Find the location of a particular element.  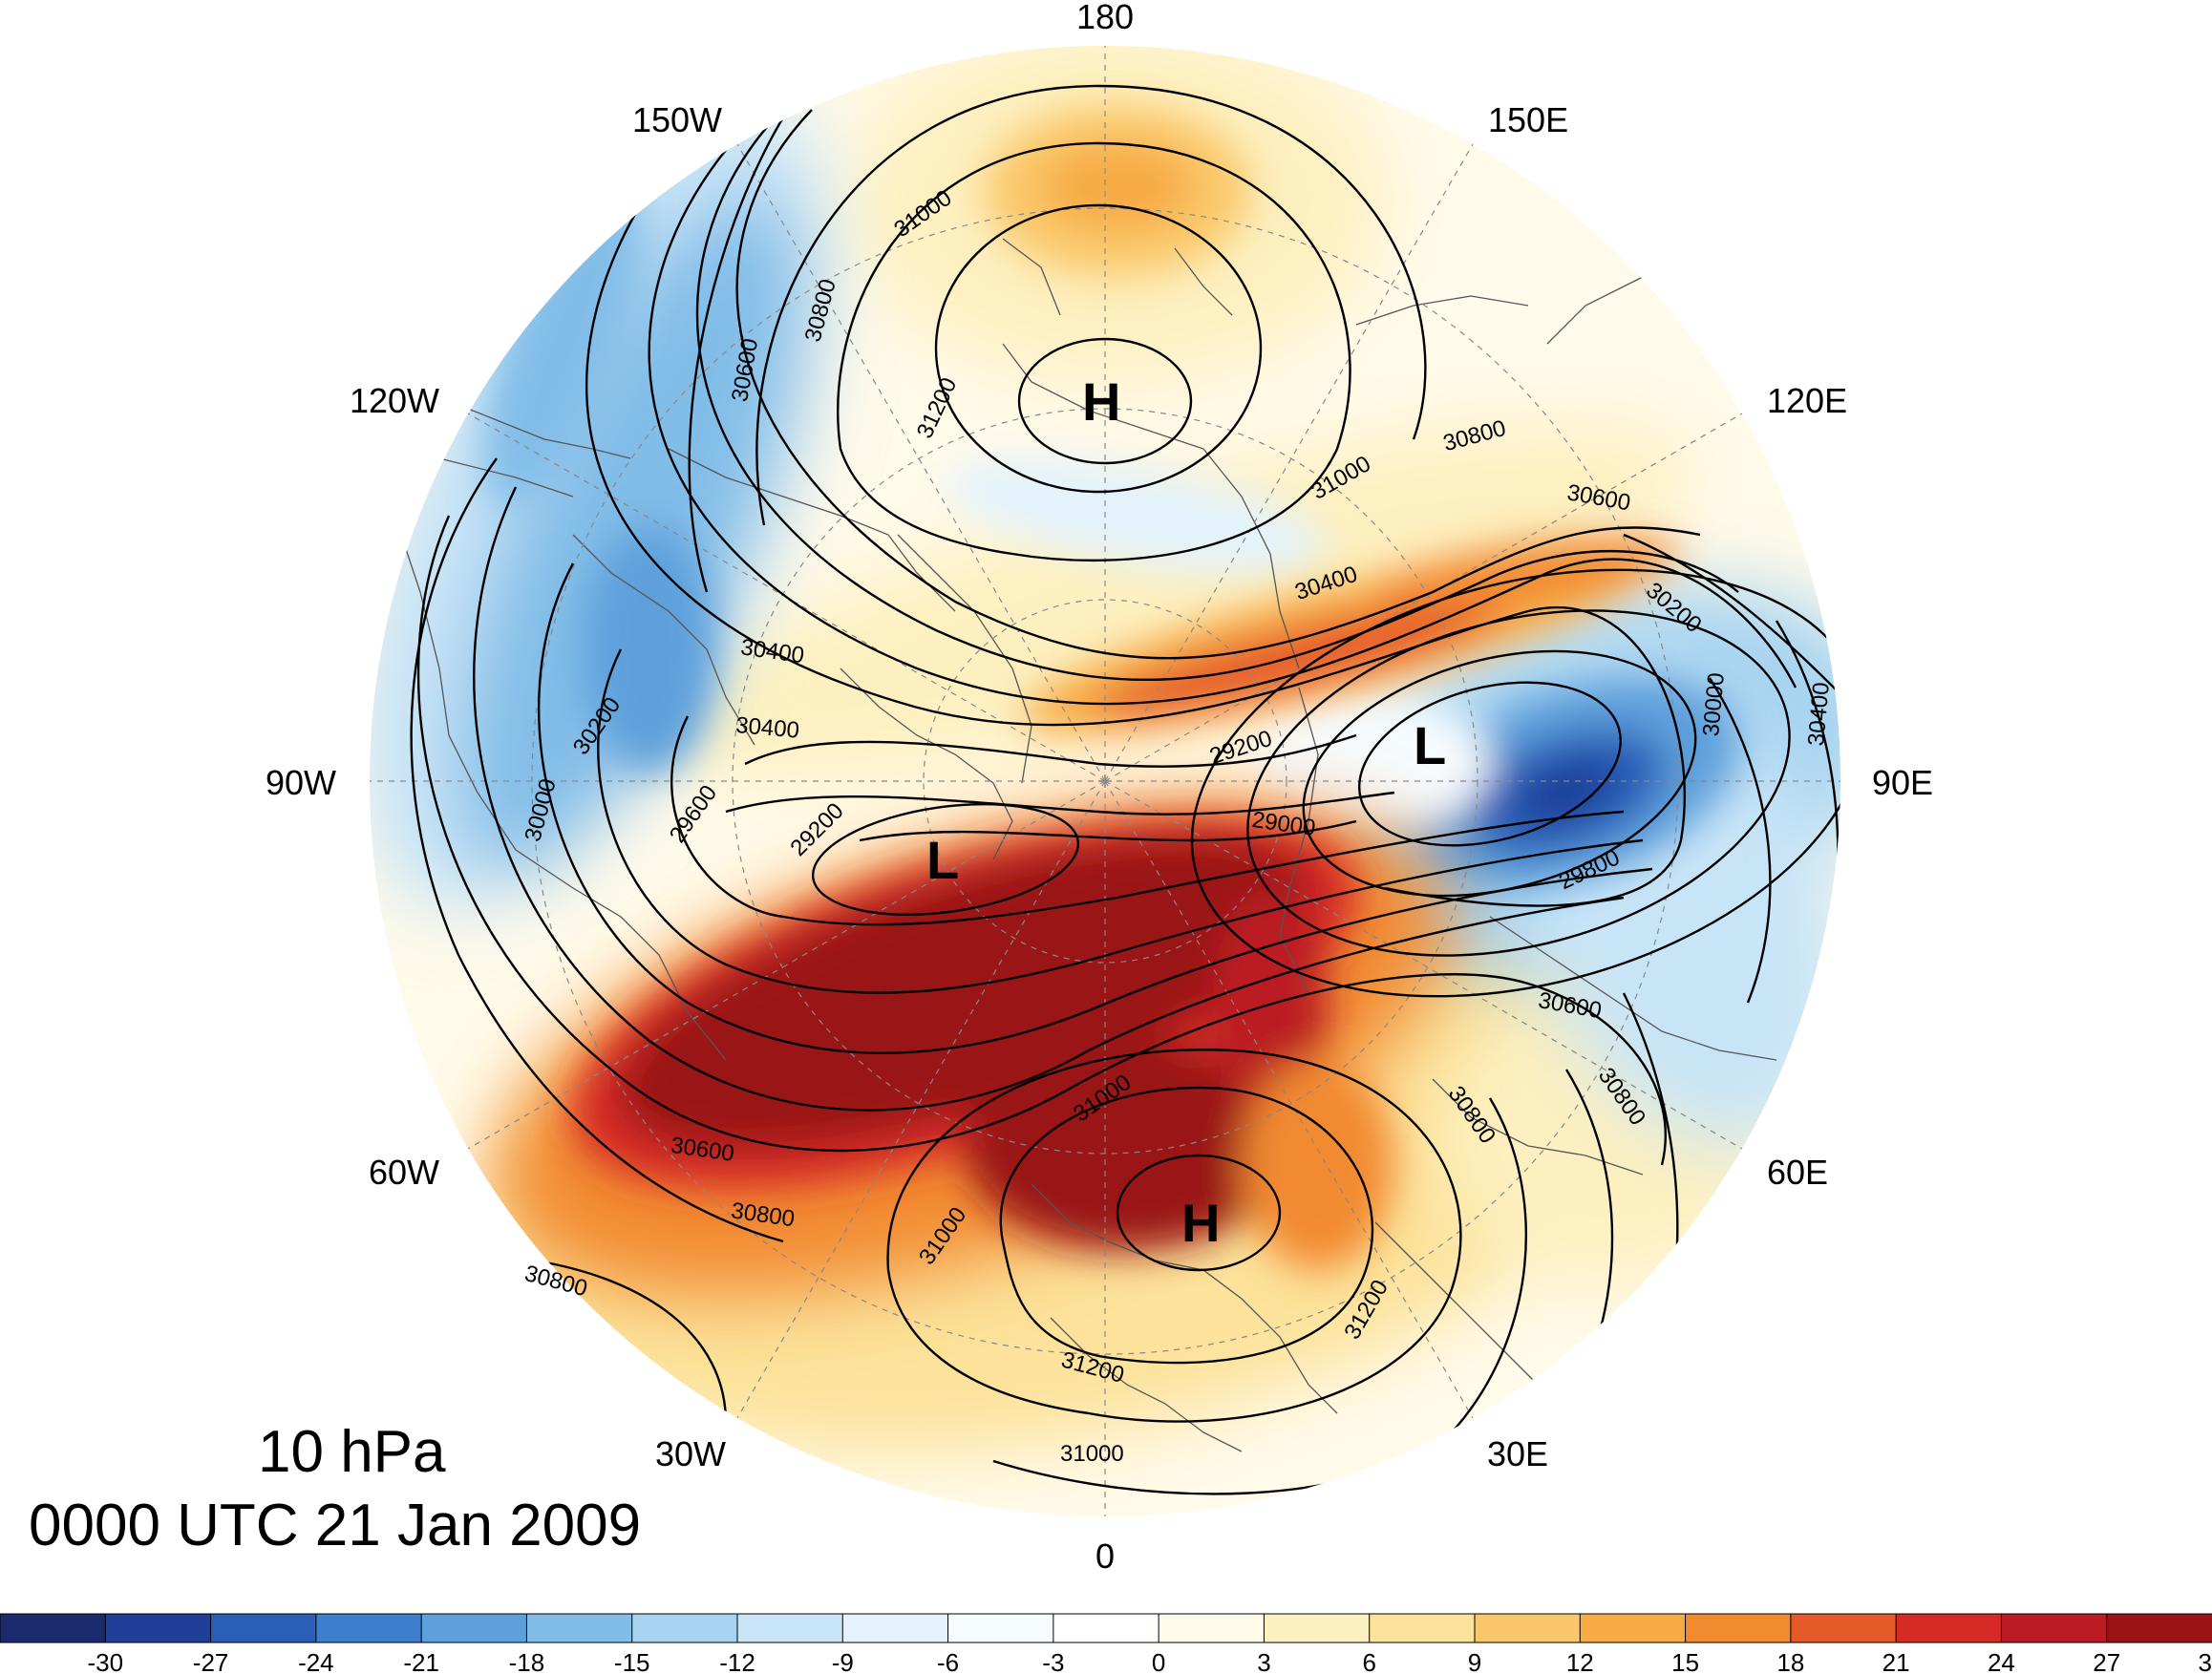

colorbar-tick-label: -3 is located at coordinates (1053, 1661).